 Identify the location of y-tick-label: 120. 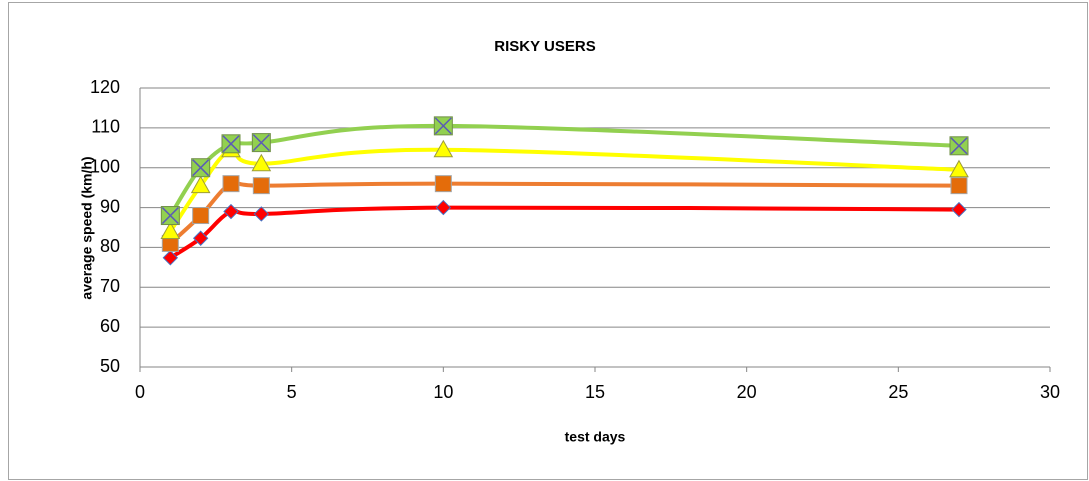
(105, 87).